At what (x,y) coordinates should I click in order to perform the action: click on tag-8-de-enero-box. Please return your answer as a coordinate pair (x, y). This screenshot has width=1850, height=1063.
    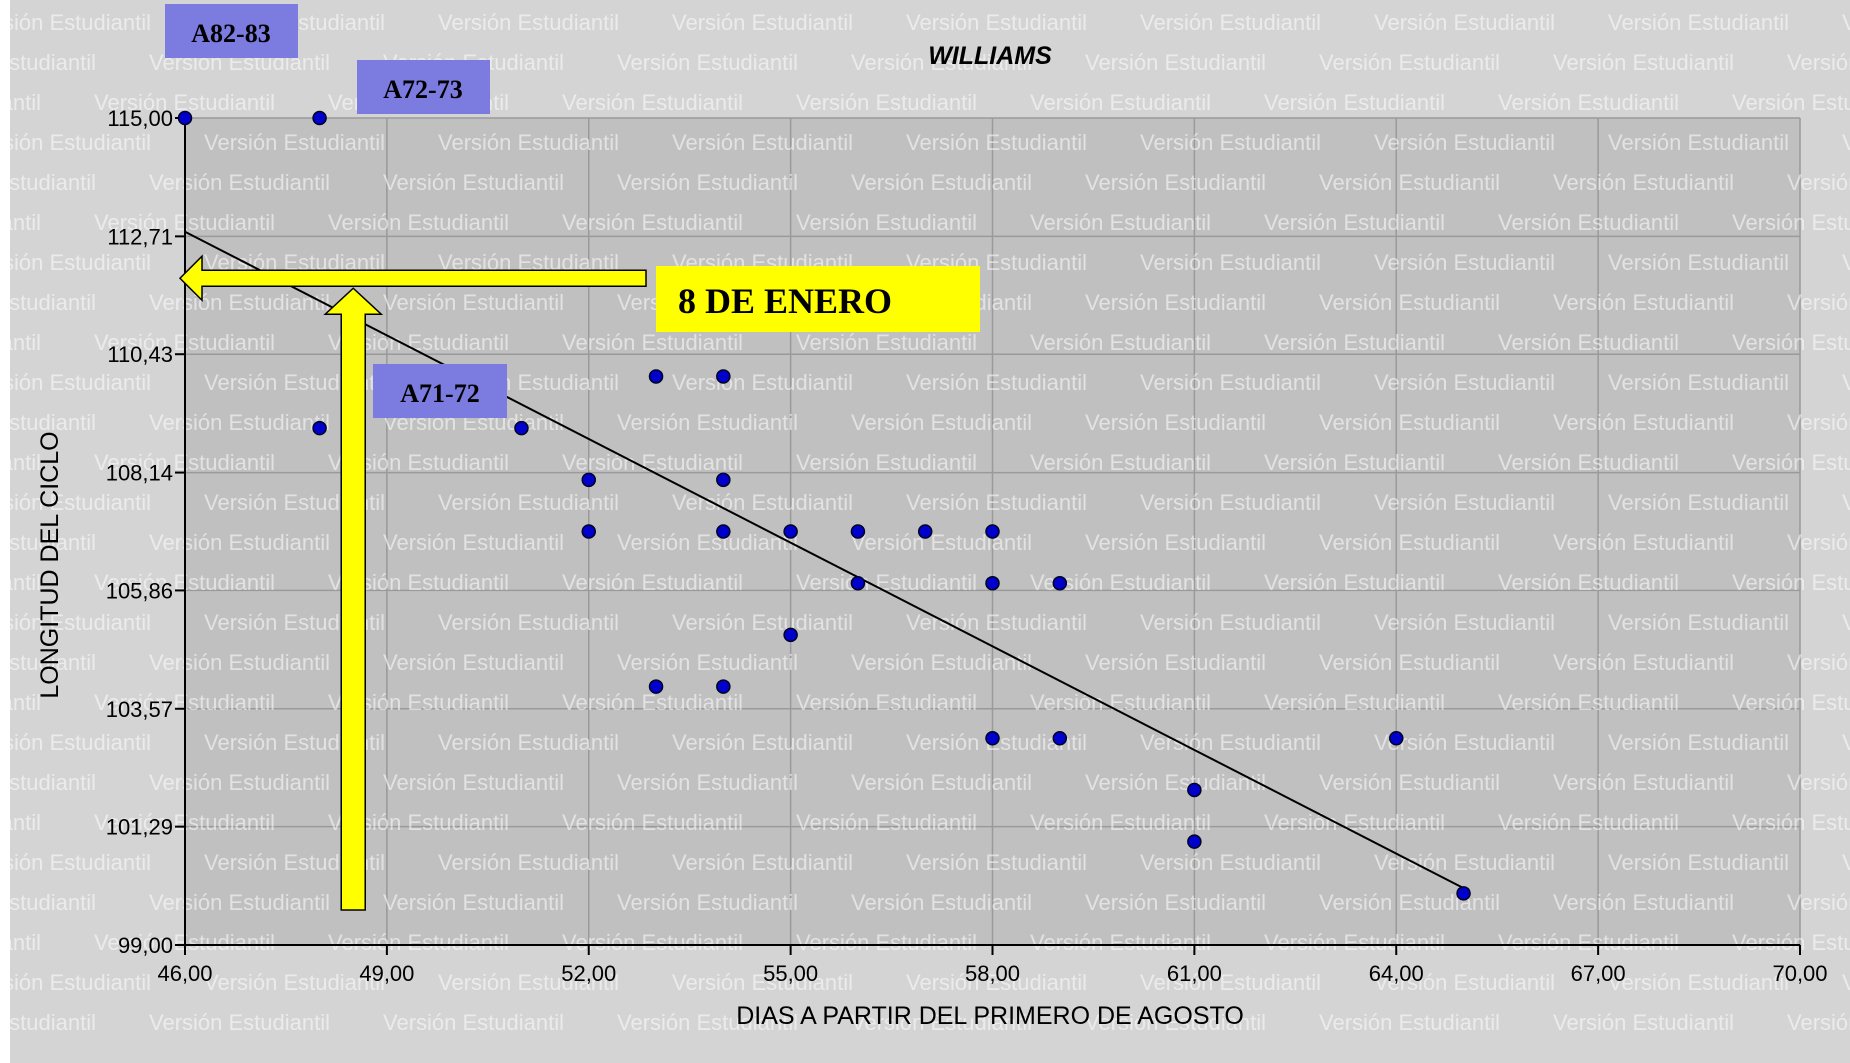
    Looking at the image, I should click on (818, 299).